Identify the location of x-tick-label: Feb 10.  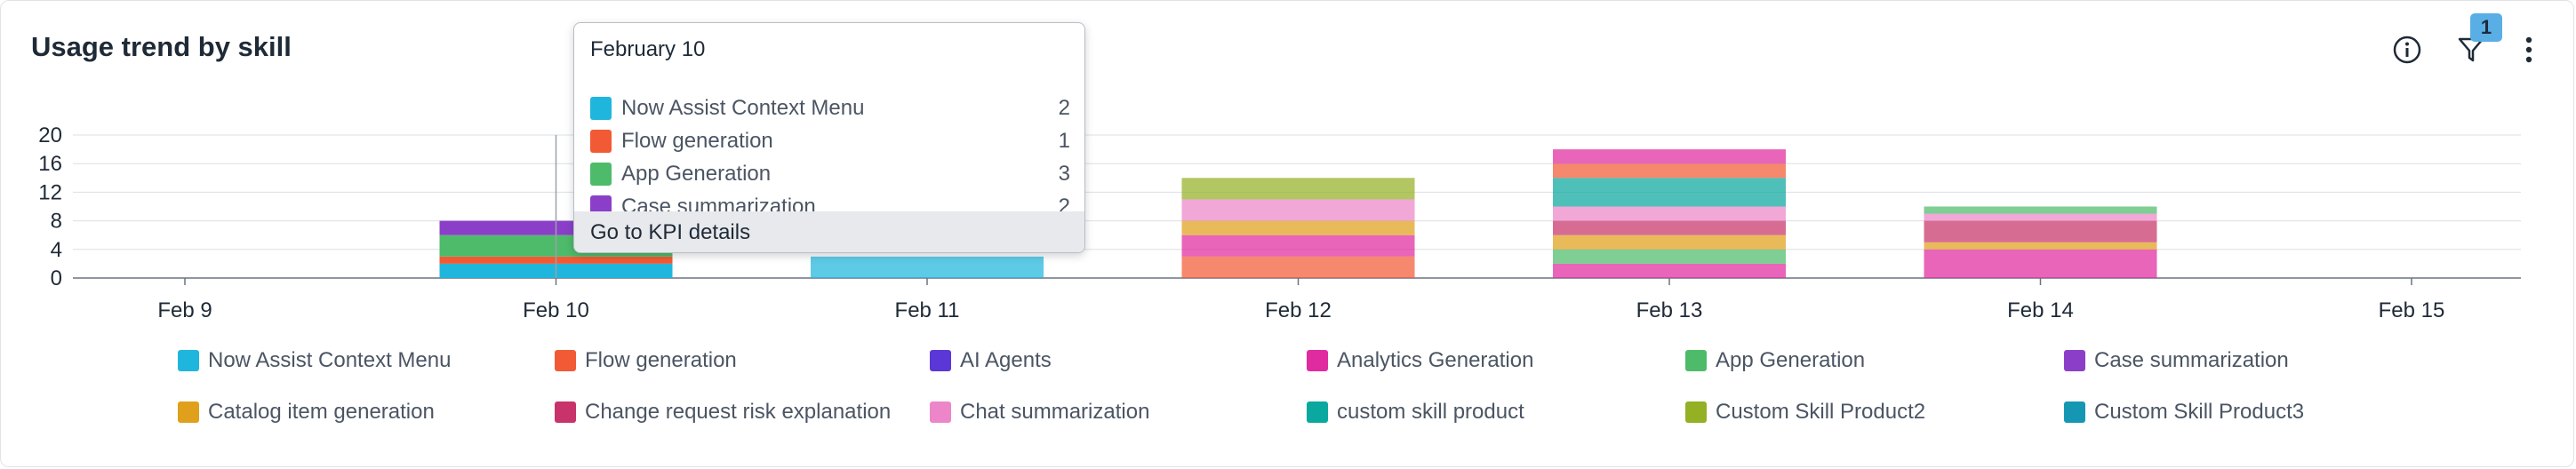
(556, 309).